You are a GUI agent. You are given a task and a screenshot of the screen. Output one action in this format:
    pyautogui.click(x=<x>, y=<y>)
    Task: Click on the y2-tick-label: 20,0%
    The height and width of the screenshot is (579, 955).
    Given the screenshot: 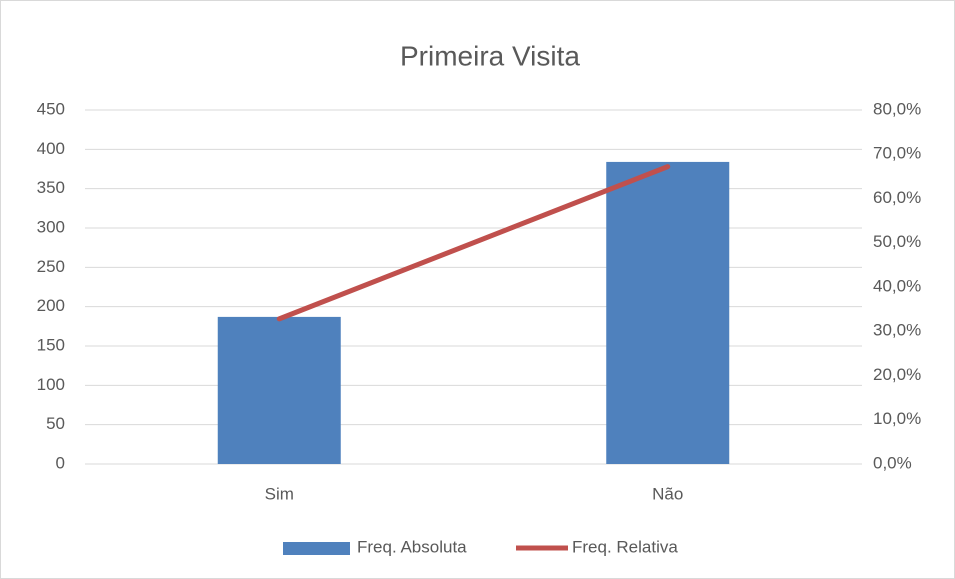 What is the action you would take?
    pyautogui.click(x=897, y=374)
    